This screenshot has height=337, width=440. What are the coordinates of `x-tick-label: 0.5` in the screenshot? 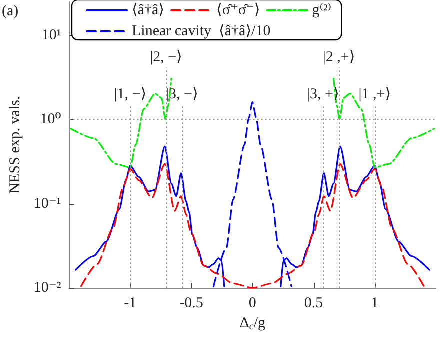 It's located at (314, 304).